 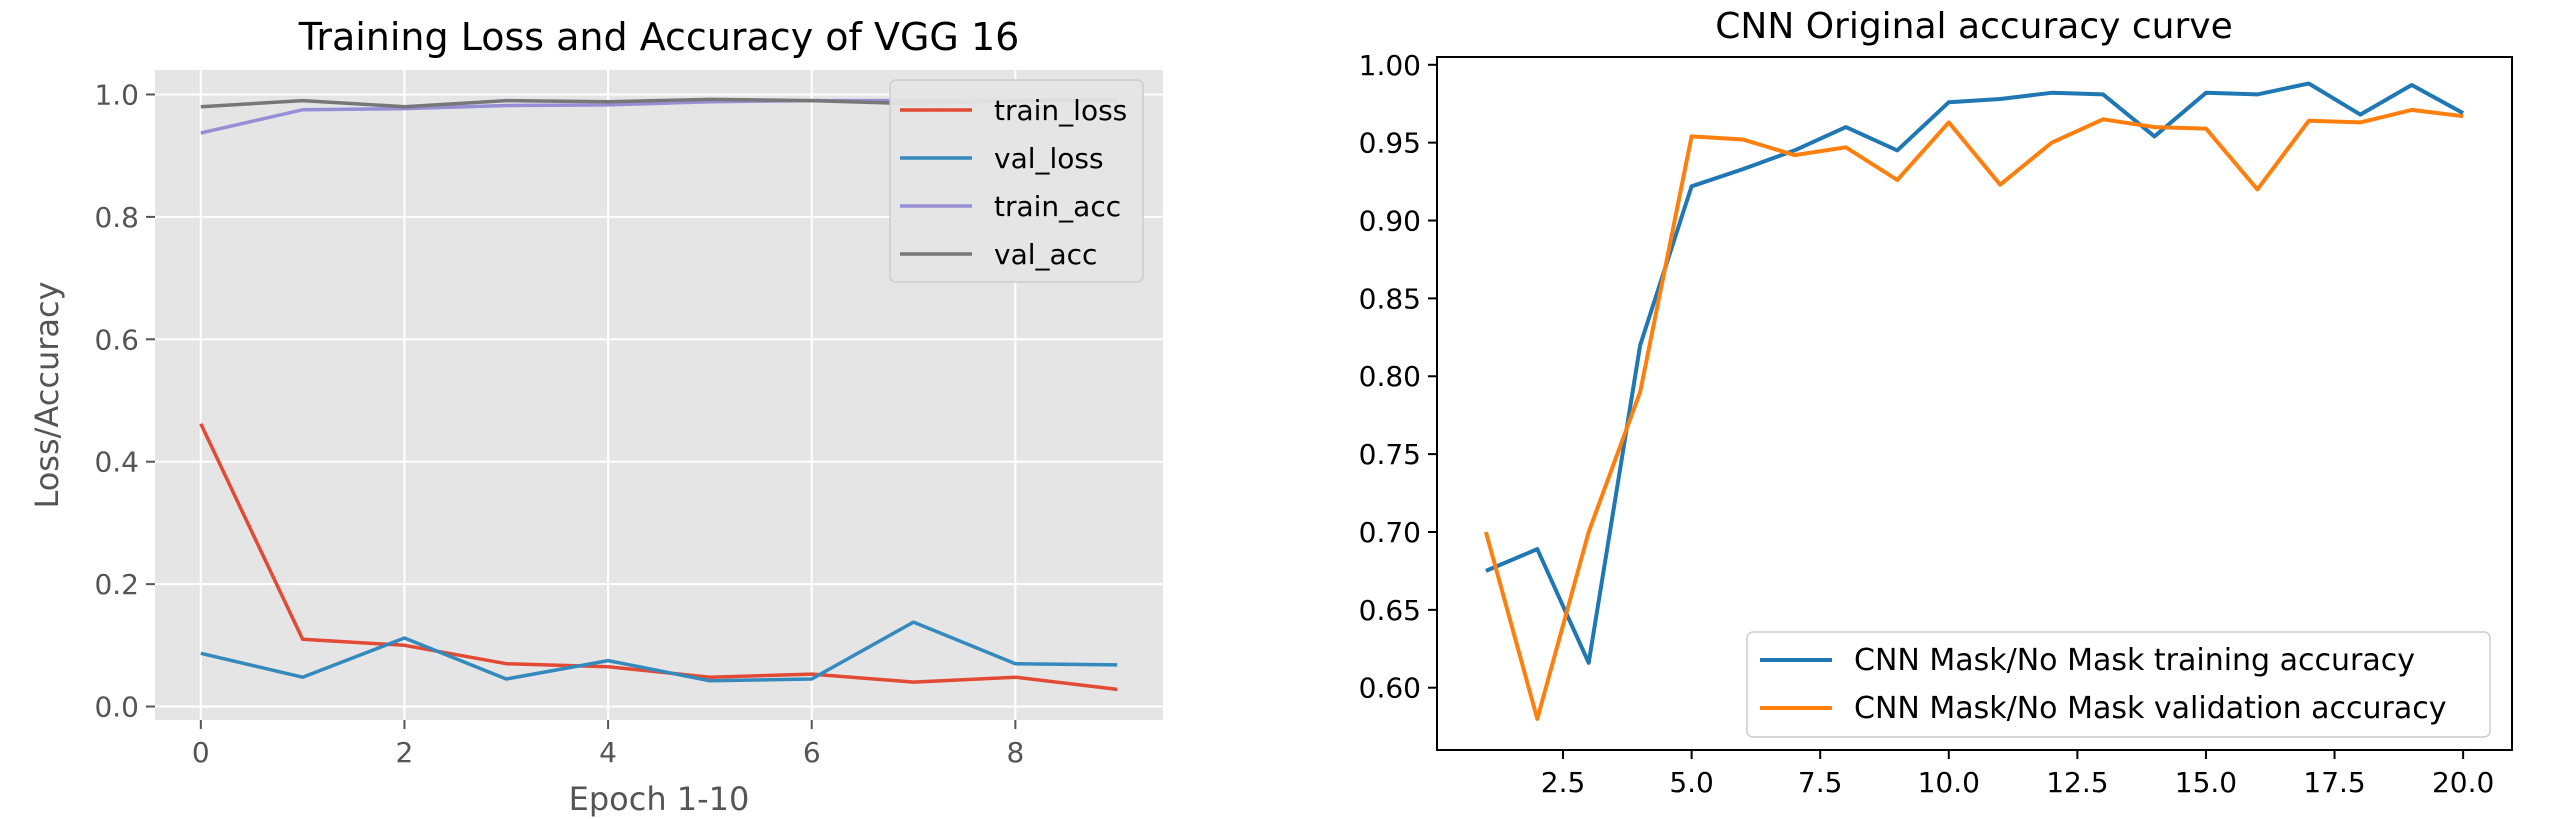 What do you see at coordinates (116, 707) in the screenshot?
I see `y-tick-label: 0.0` at bounding box center [116, 707].